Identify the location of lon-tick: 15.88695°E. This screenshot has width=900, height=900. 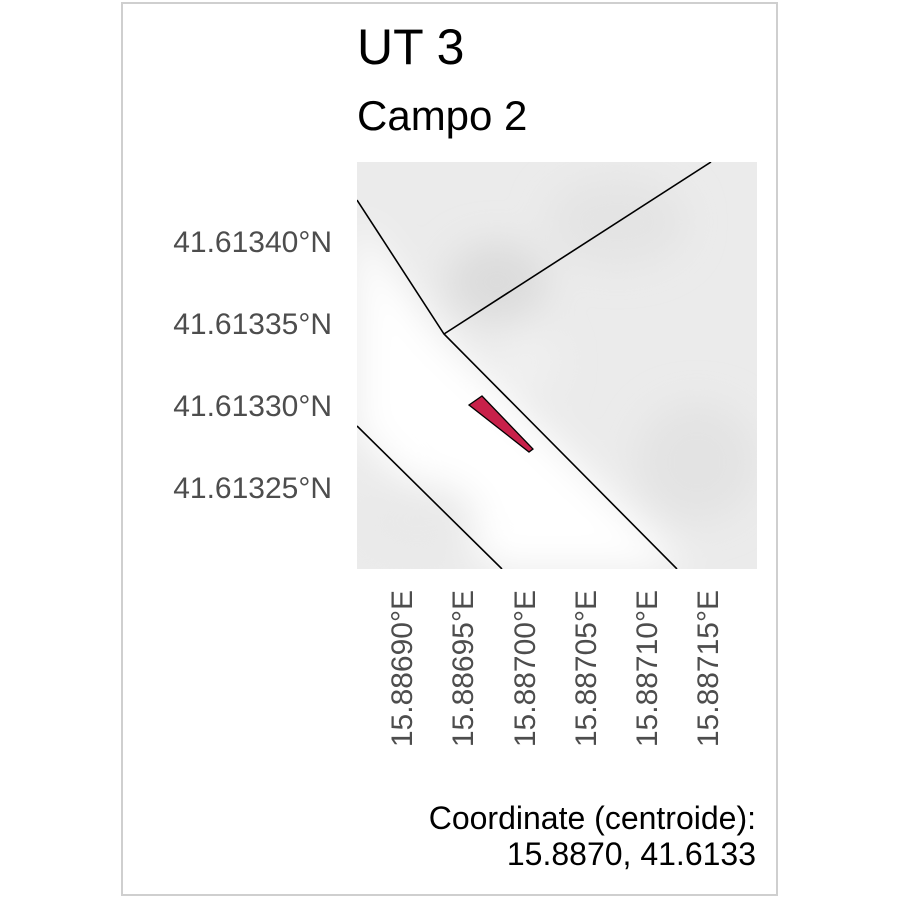
(464, 685).